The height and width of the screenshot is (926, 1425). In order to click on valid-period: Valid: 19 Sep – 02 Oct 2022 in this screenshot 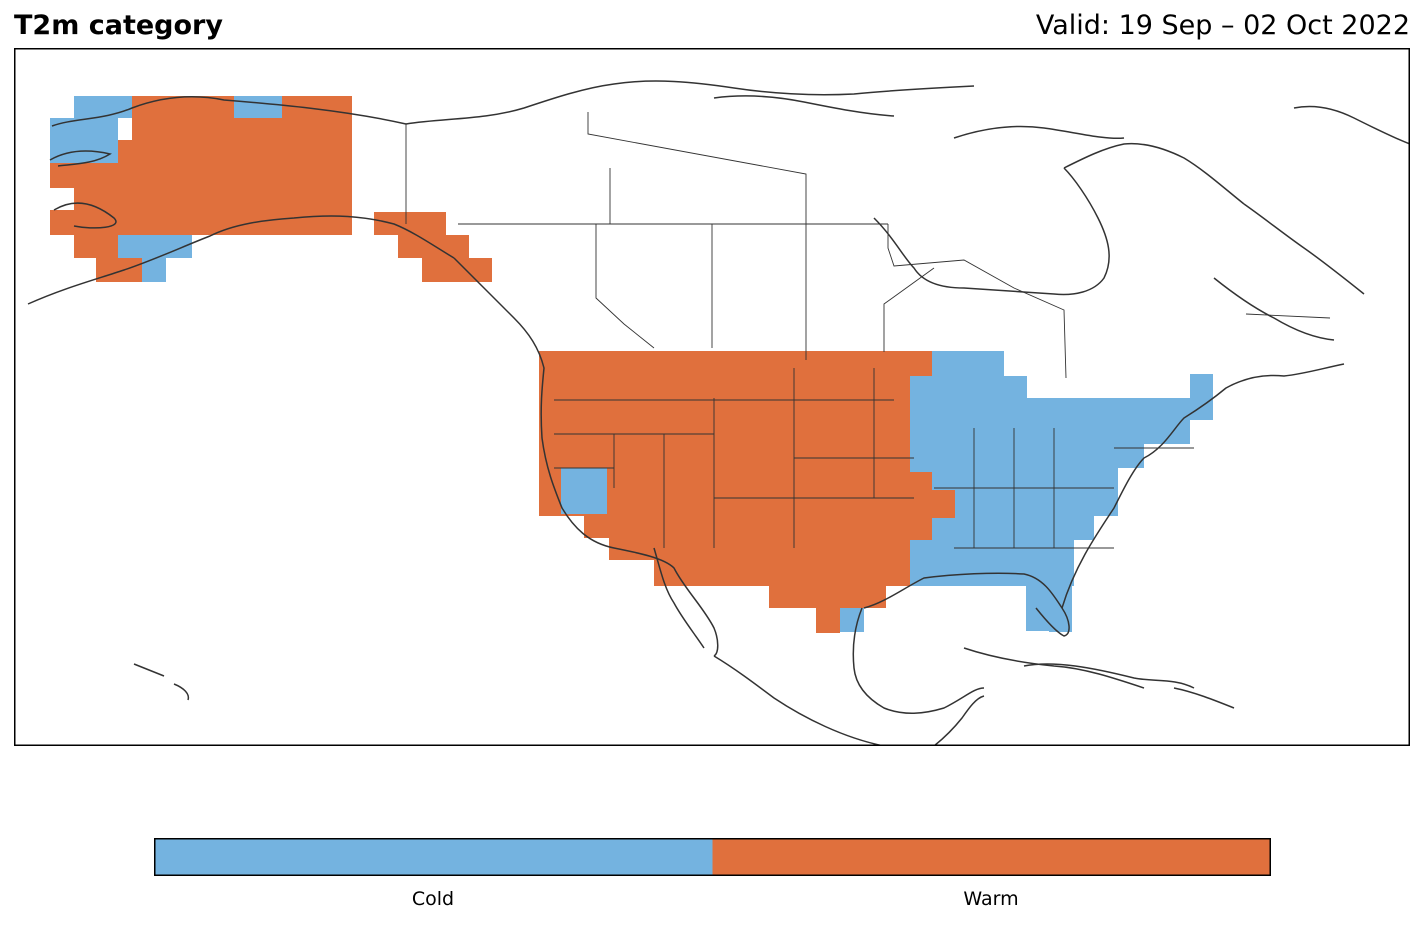, I will do `click(1222, 25)`.